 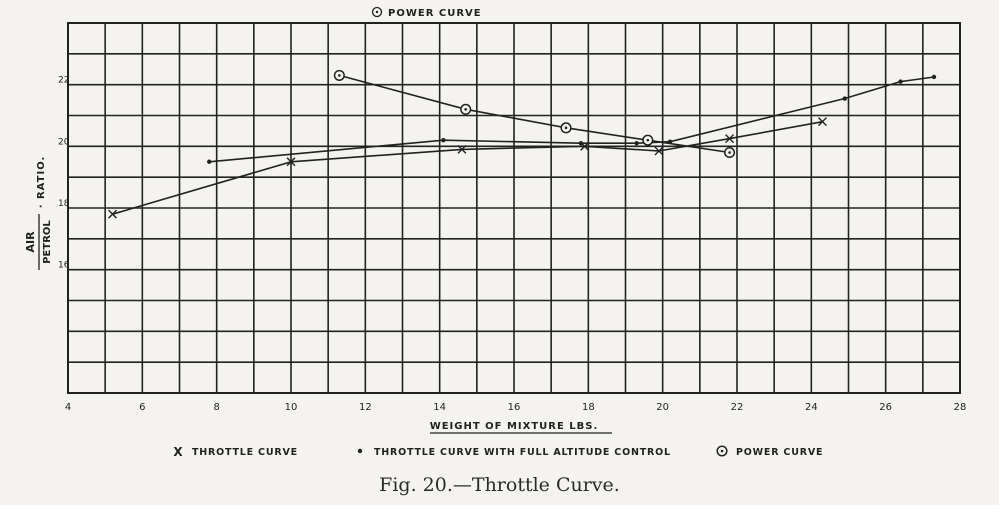 I want to click on x-tick-label: 24, so click(x=811, y=407).